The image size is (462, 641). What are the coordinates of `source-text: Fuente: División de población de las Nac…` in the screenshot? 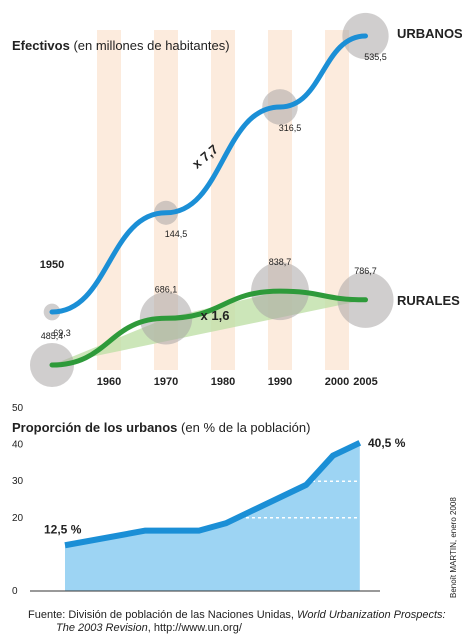 It's located at (162, 615).